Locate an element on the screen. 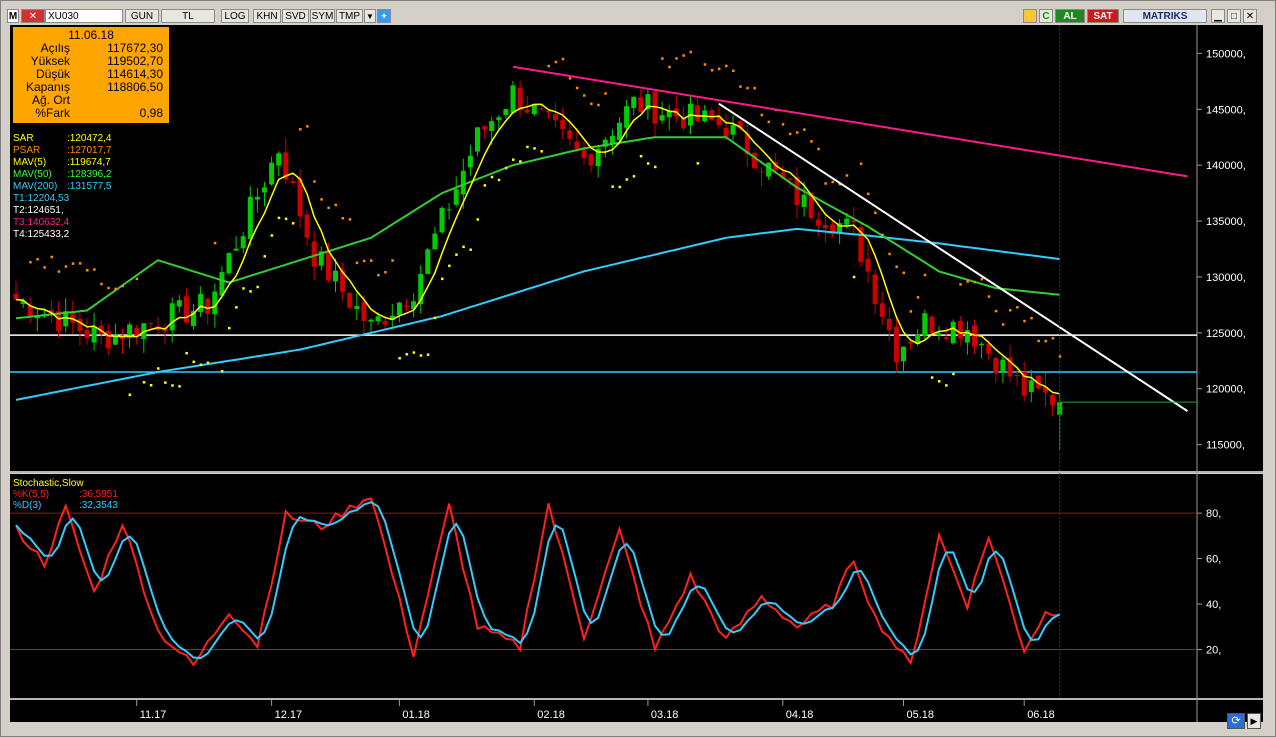 The height and width of the screenshot is (738, 1276). matriks-m-icon: M is located at coordinates (13, 16).